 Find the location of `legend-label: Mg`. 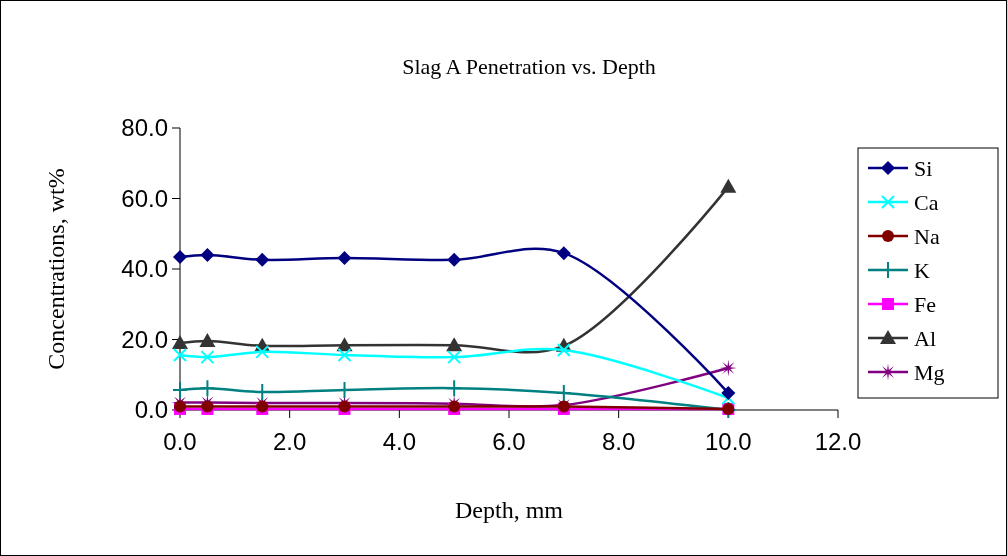

legend-label: Mg is located at coordinates (929, 372).